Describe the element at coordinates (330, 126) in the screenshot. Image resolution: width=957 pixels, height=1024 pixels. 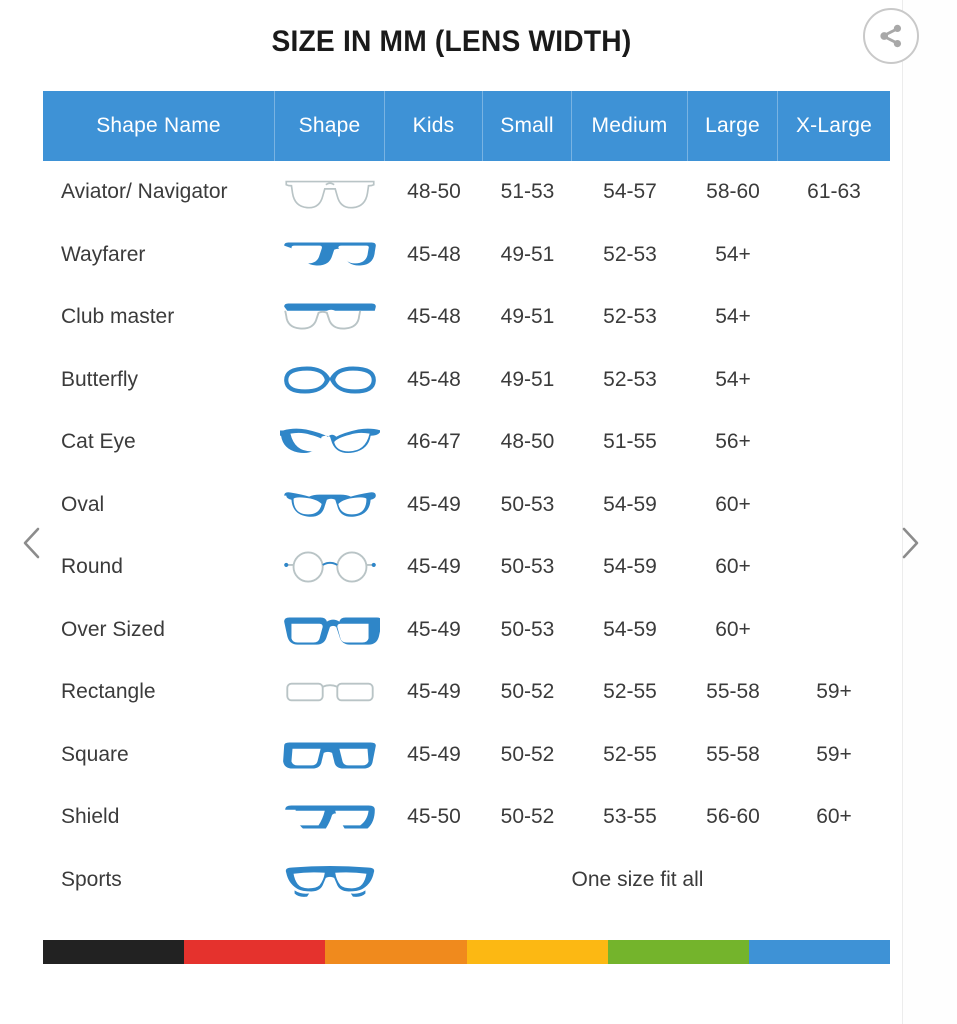
I see `column-header-shape: Shape` at that location.